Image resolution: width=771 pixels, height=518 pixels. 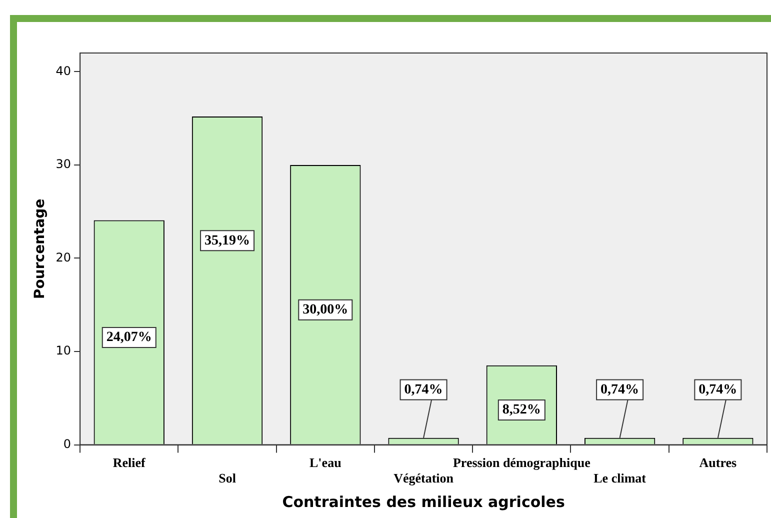 What do you see at coordinates (620, 478) in the screenshot?
I see `x-tick-label: Le climat` at bounding box center [620, 478].